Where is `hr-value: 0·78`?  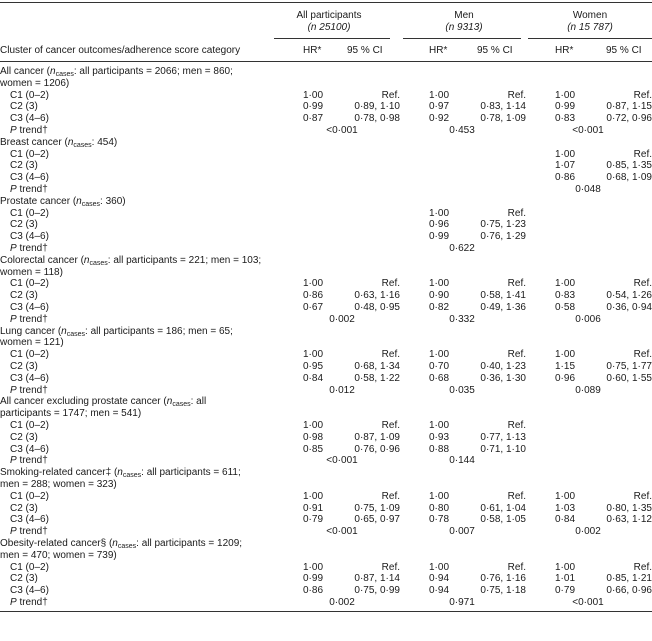 hr-value: 0·78 is located at coordinates (439, 520).